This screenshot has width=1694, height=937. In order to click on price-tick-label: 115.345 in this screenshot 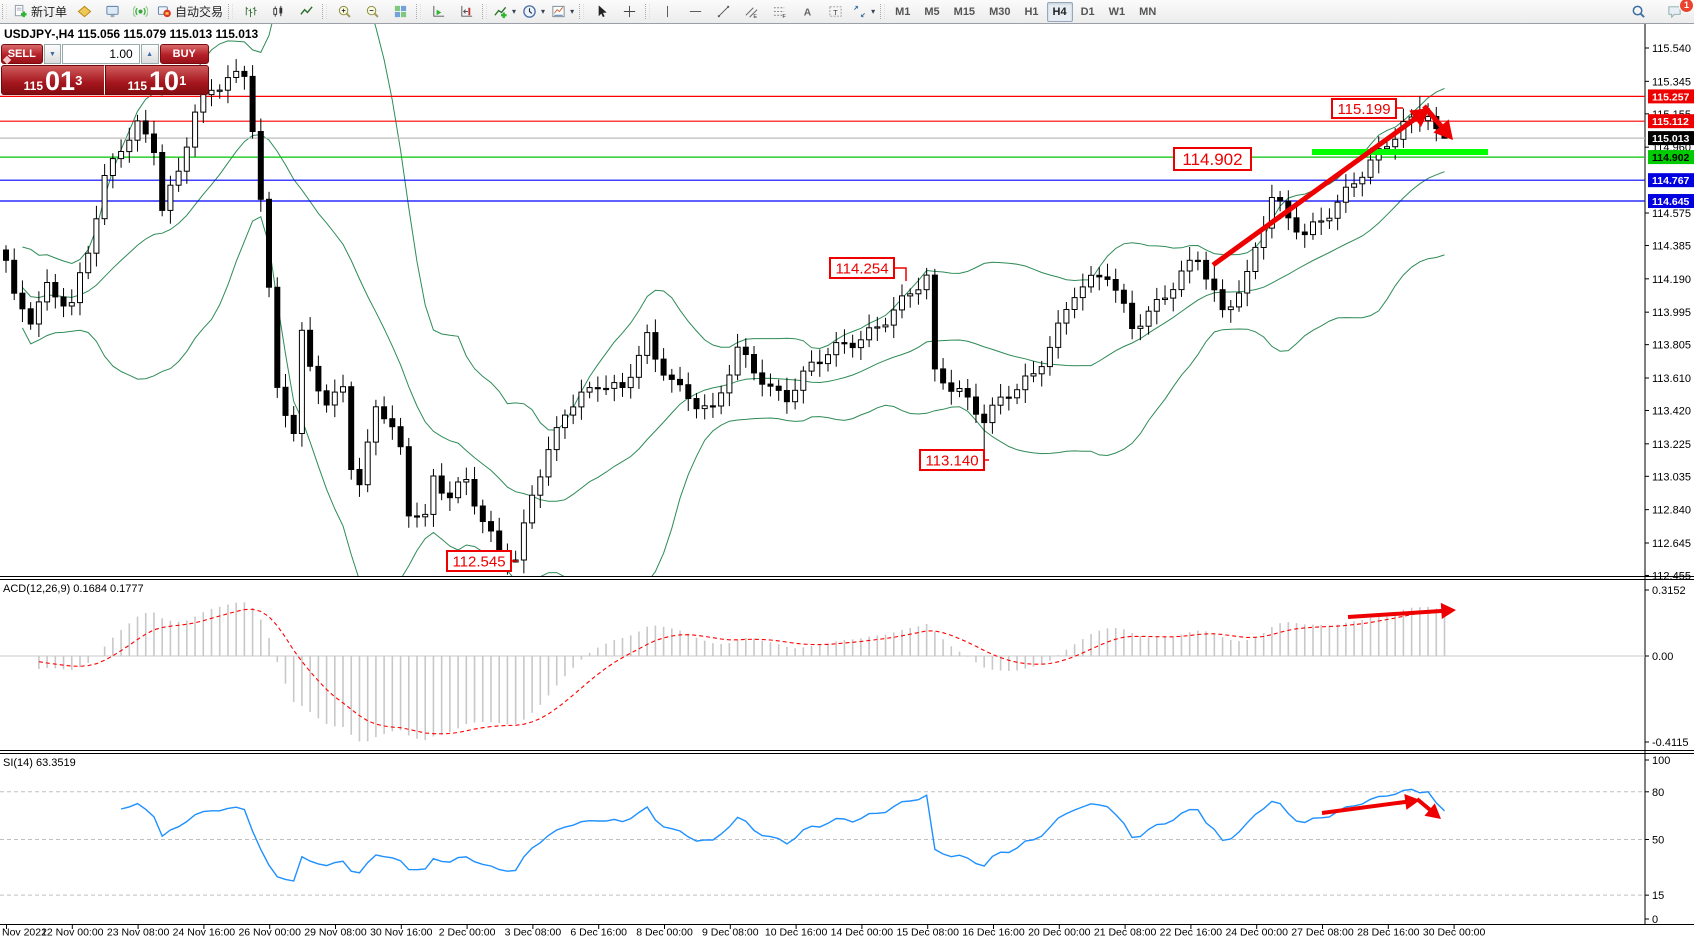, I will do `click(1671, 82)`.